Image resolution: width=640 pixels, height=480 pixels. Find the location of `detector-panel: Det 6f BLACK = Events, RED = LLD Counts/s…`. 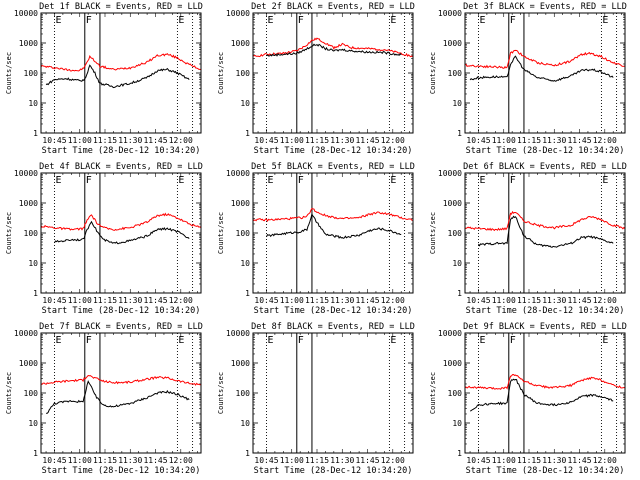

detector-panel: Det 6f BLACK = Events, RED = LLD Counts/s… is located at coordinates (528, 239).